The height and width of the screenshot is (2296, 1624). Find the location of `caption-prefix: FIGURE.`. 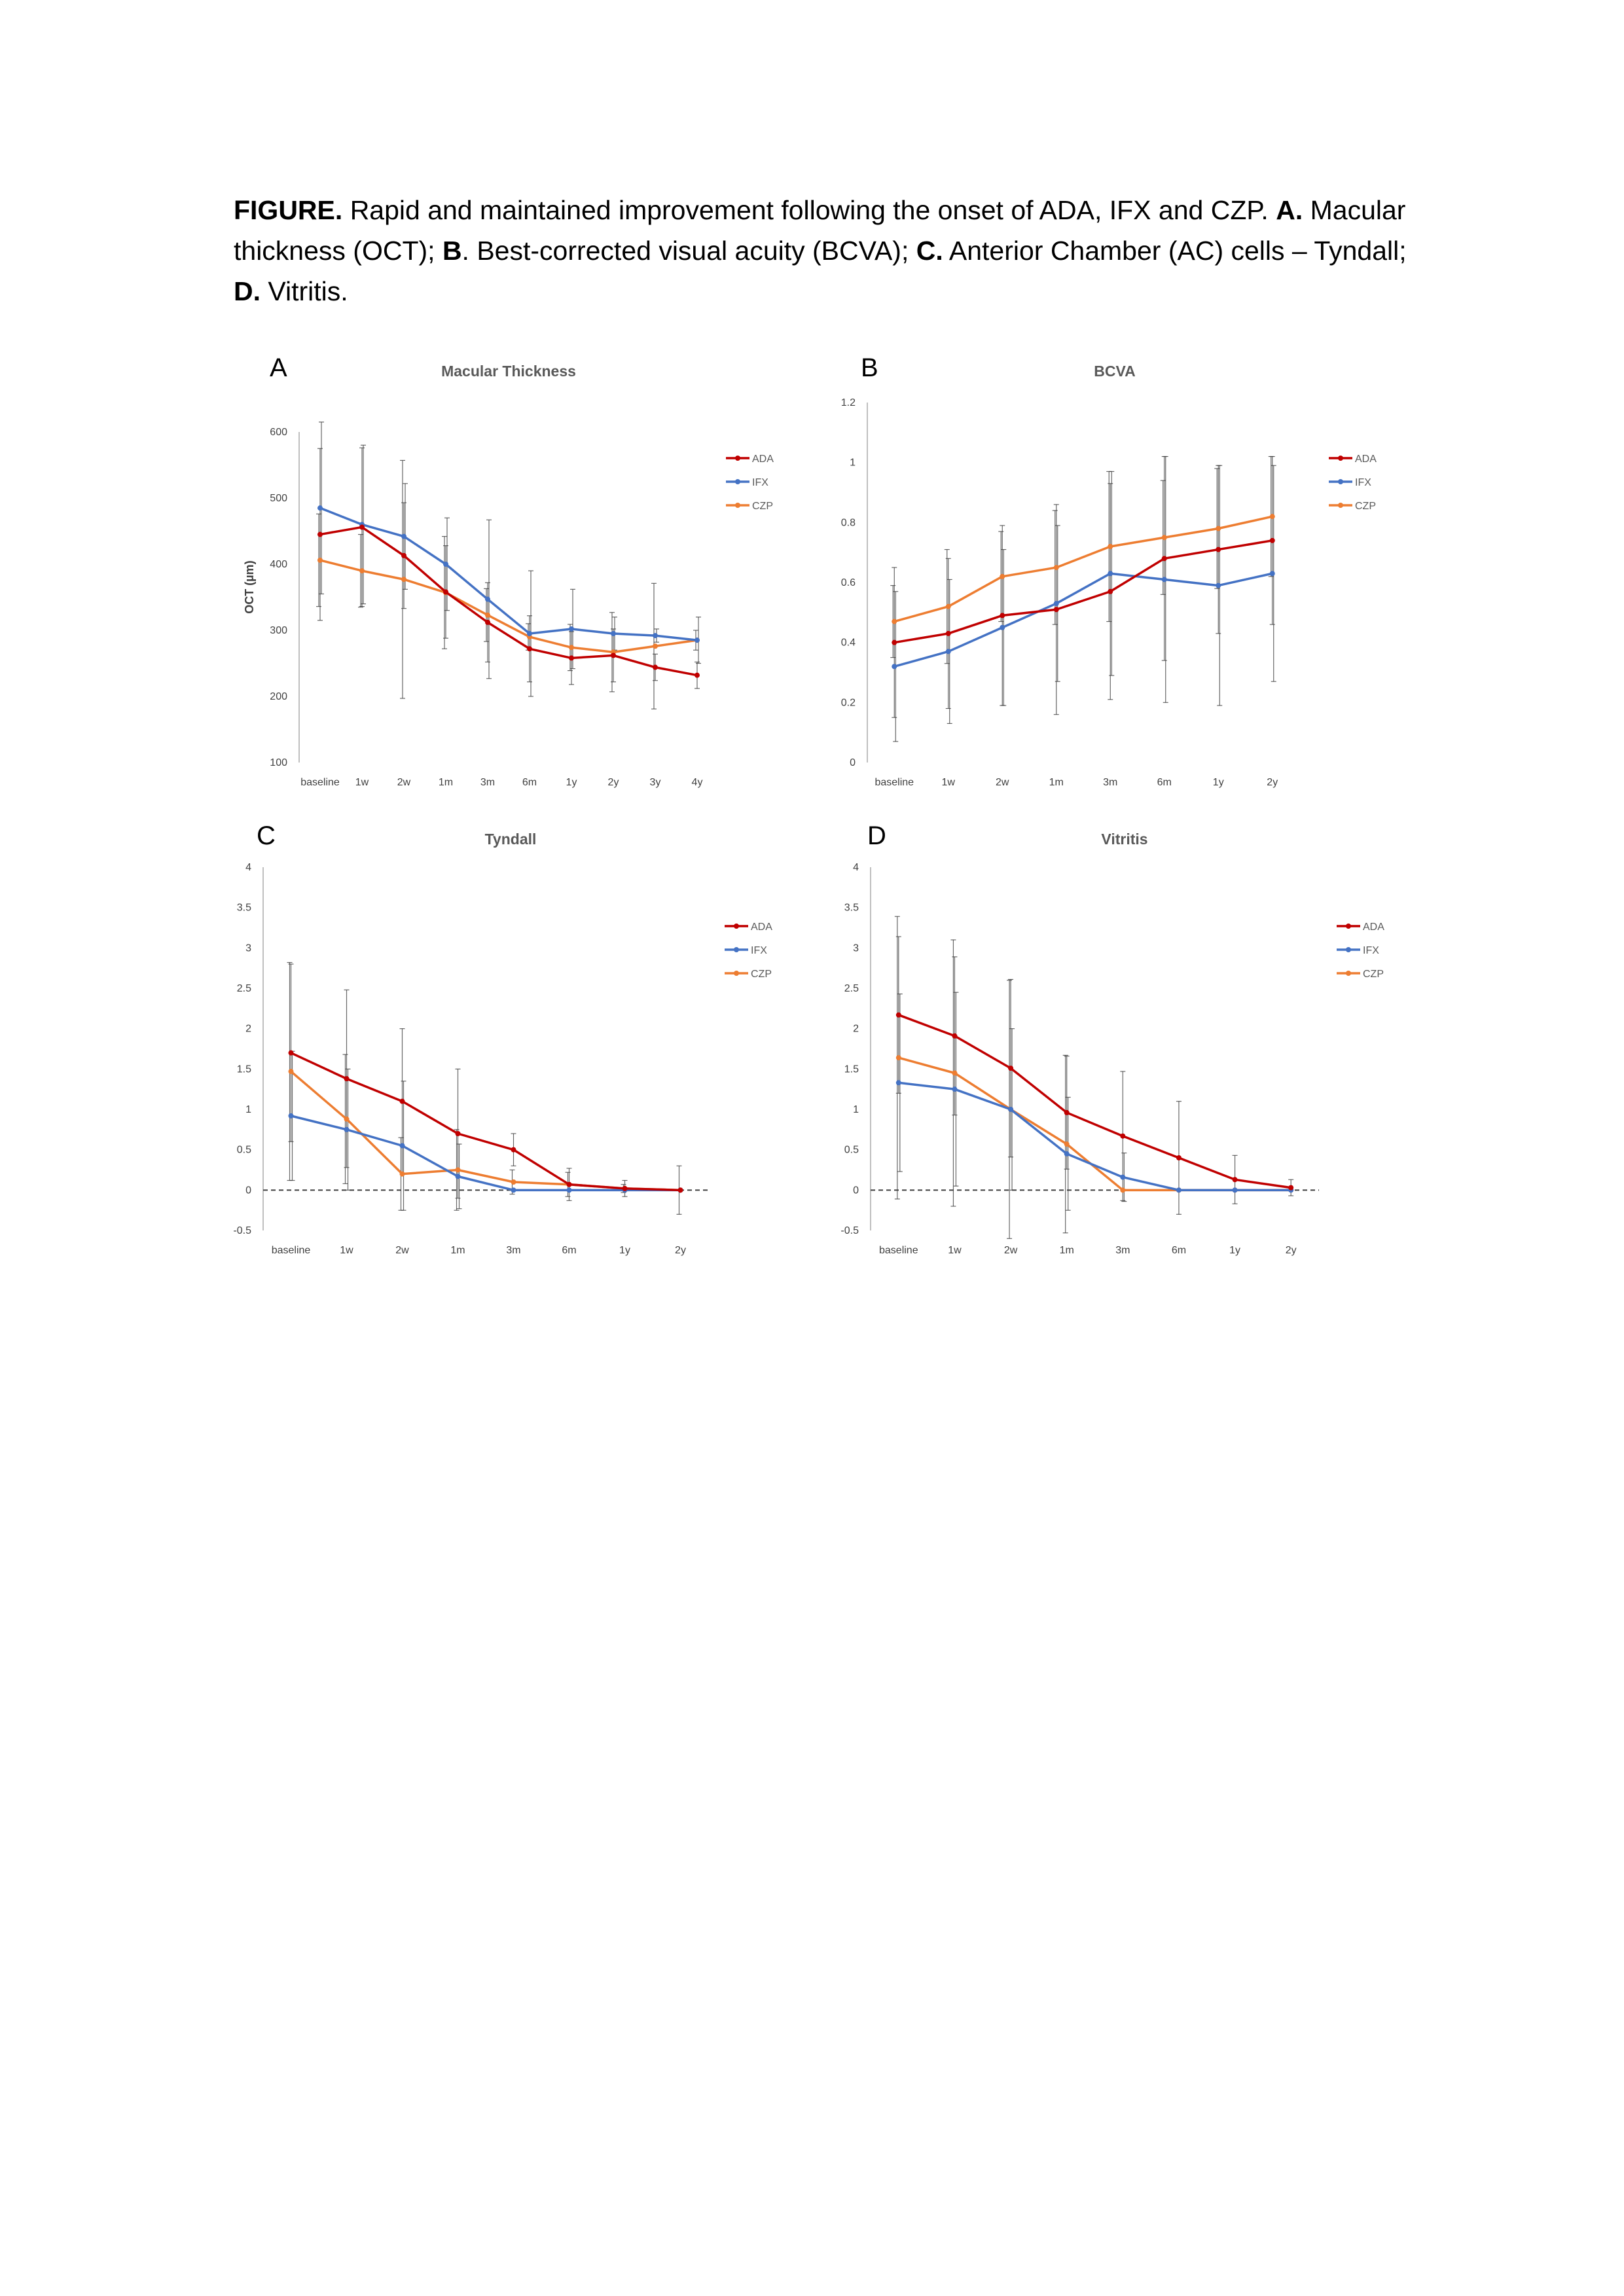

caption-prefix: FIGURE. is located at coordinates (288, 210).